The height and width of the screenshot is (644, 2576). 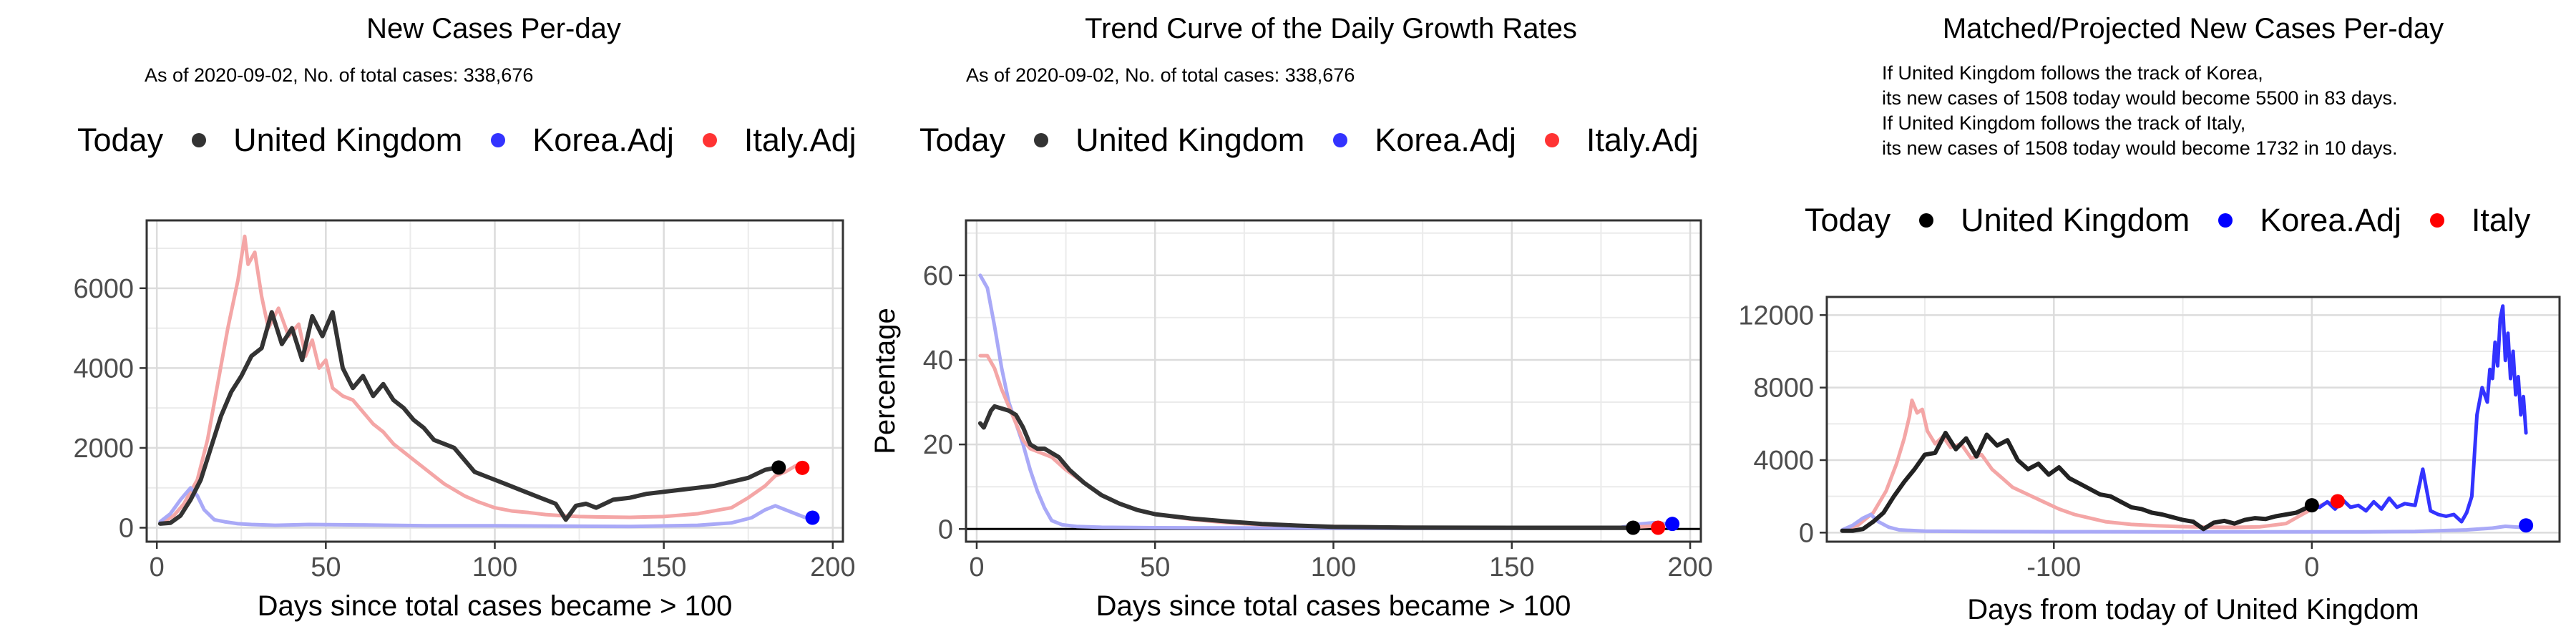 What do you see at coordinates (1776, 316) in the screenshot?
I see `y-tick-label: 12000` at bounding box center [1776, 316].